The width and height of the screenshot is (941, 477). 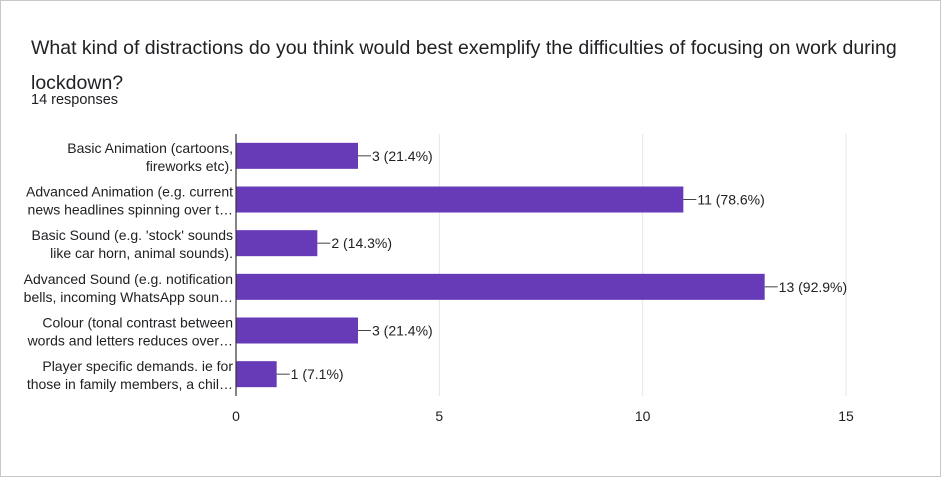 What do you see at coordinates (543, 416) in the screenshot?
I see `x-axis-ticks: 0 5 10 15` at bounding box center [543, 416].